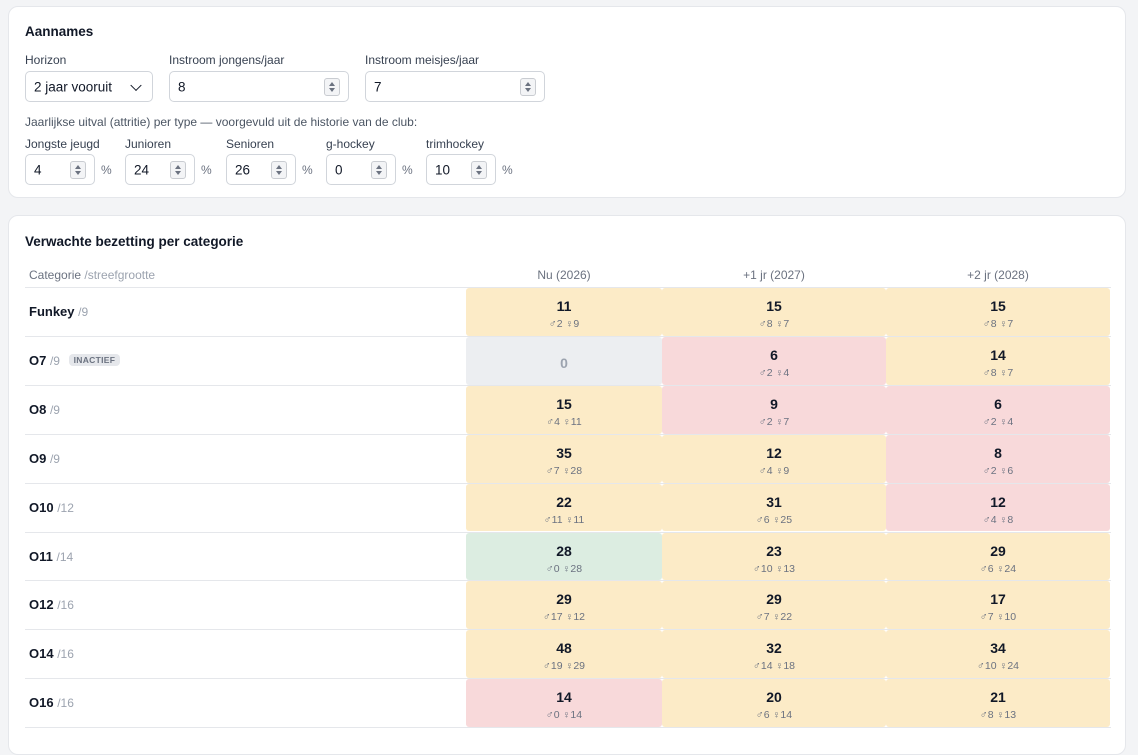  I want to click on cell-gender-split: ♂2 ♀6, so click(998, 470).